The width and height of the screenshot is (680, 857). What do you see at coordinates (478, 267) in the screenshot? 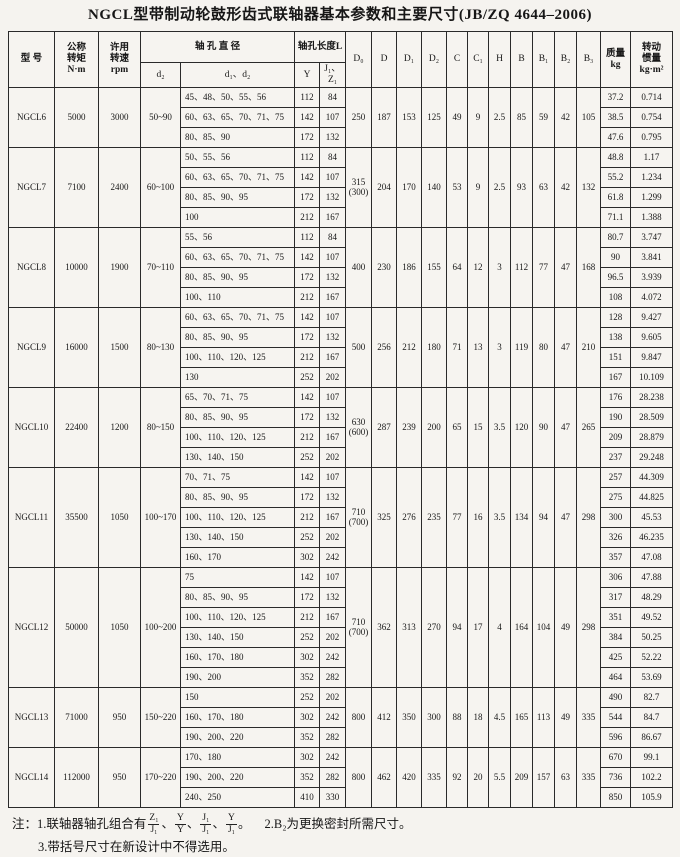
I see `c1-cell: 12` at bounding box center [478, 267].